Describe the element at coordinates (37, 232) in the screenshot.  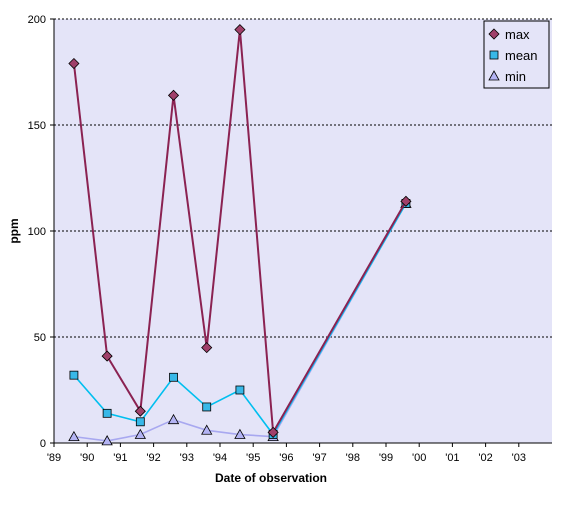
I see `y-tick-label: 100` at that location.